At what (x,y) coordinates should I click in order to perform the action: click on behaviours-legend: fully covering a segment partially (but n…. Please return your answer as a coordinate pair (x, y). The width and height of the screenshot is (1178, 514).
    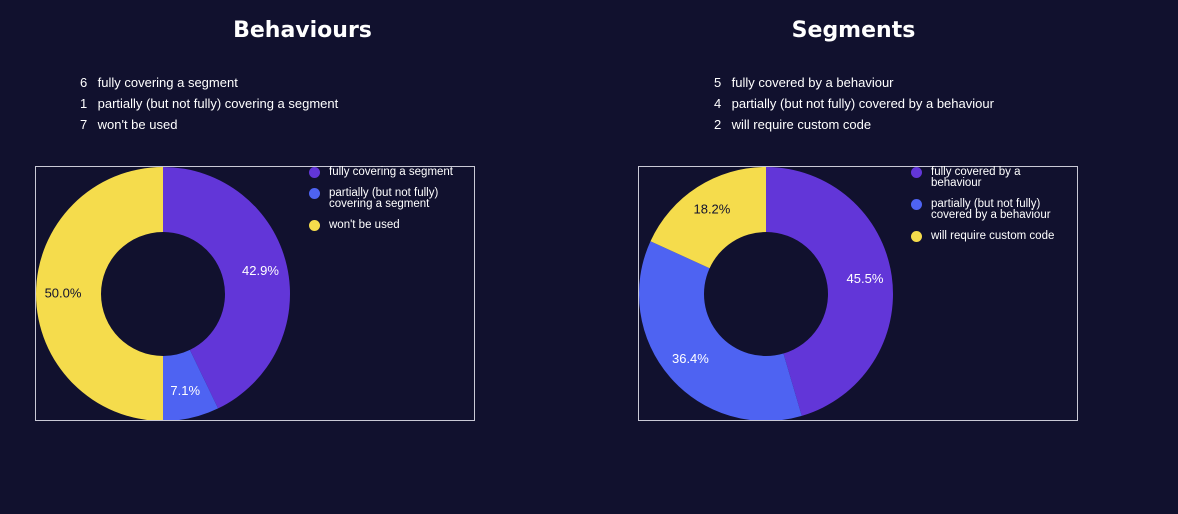
    Looking at the image, I should click on (391, 203).